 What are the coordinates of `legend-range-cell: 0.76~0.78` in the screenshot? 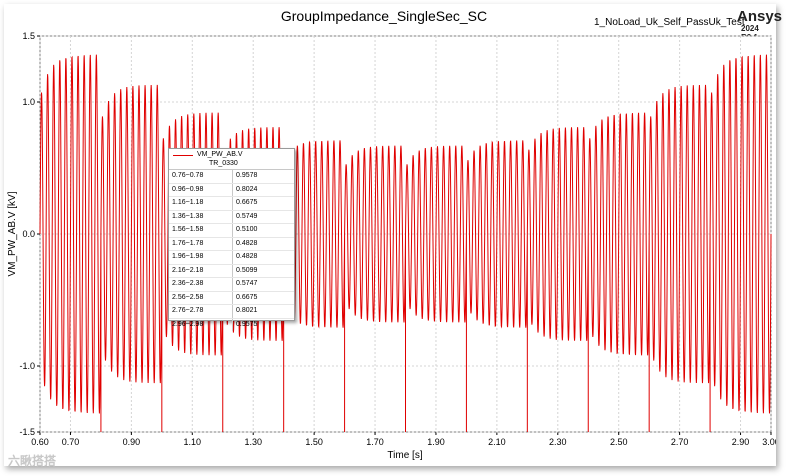 It's located at (201, 176).